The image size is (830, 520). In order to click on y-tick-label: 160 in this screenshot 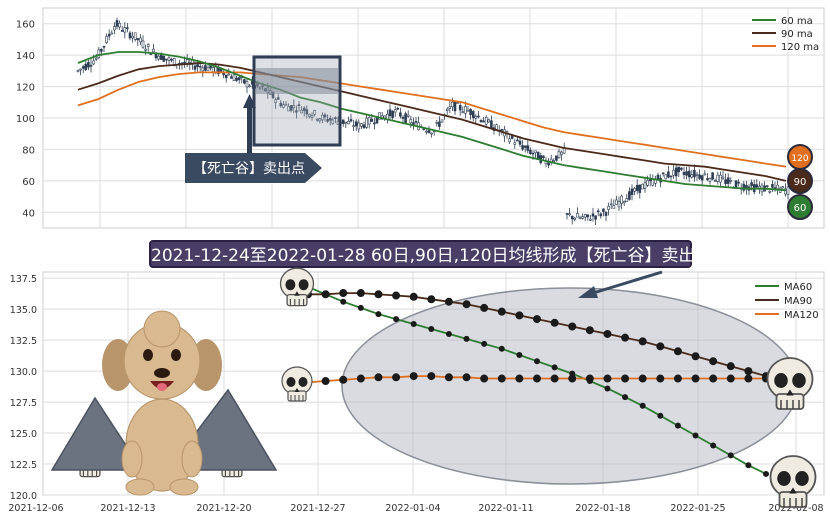, I will do `click(25, 25)`.